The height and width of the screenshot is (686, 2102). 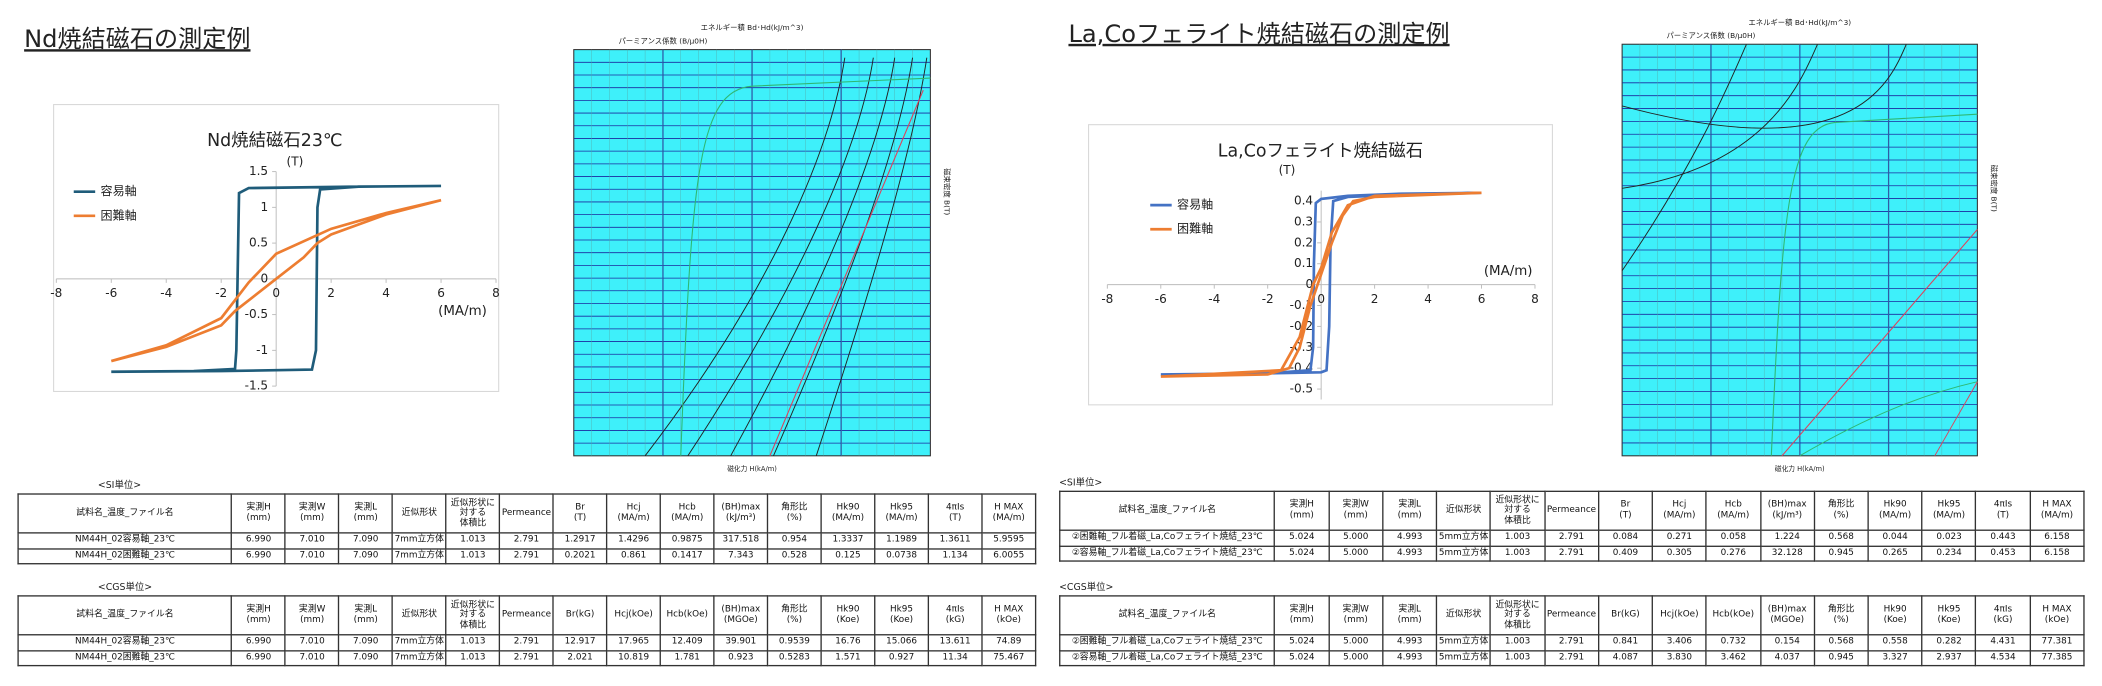 What do you see at coordinates (634, 658) in the screenshot?
I see `table-cell: 10.819` at bounding box center [634, 658].